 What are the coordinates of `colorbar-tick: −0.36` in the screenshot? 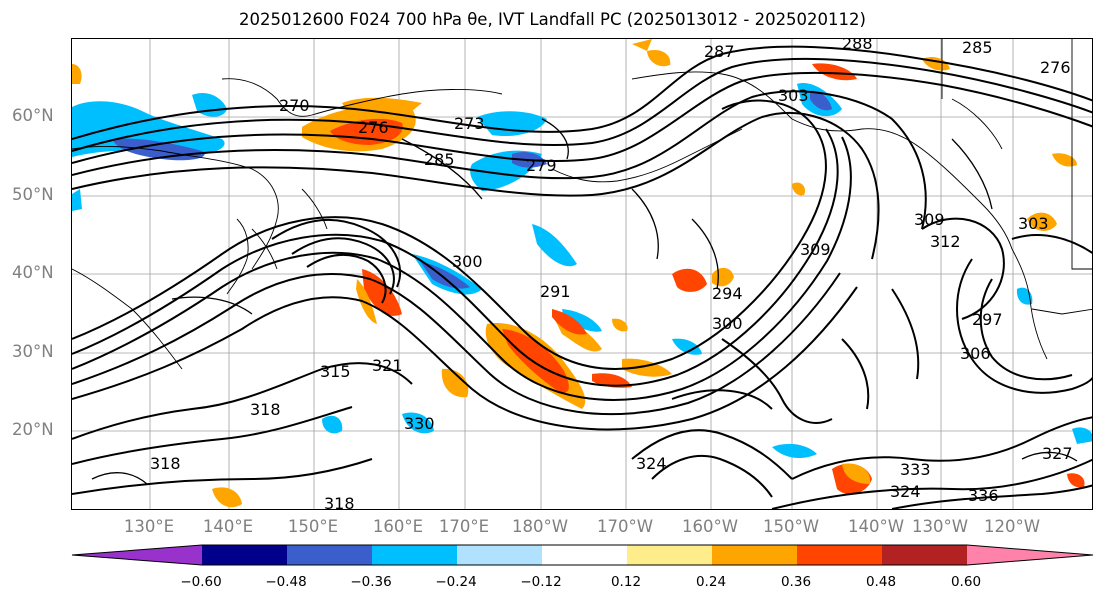 It's located at (371, 582).